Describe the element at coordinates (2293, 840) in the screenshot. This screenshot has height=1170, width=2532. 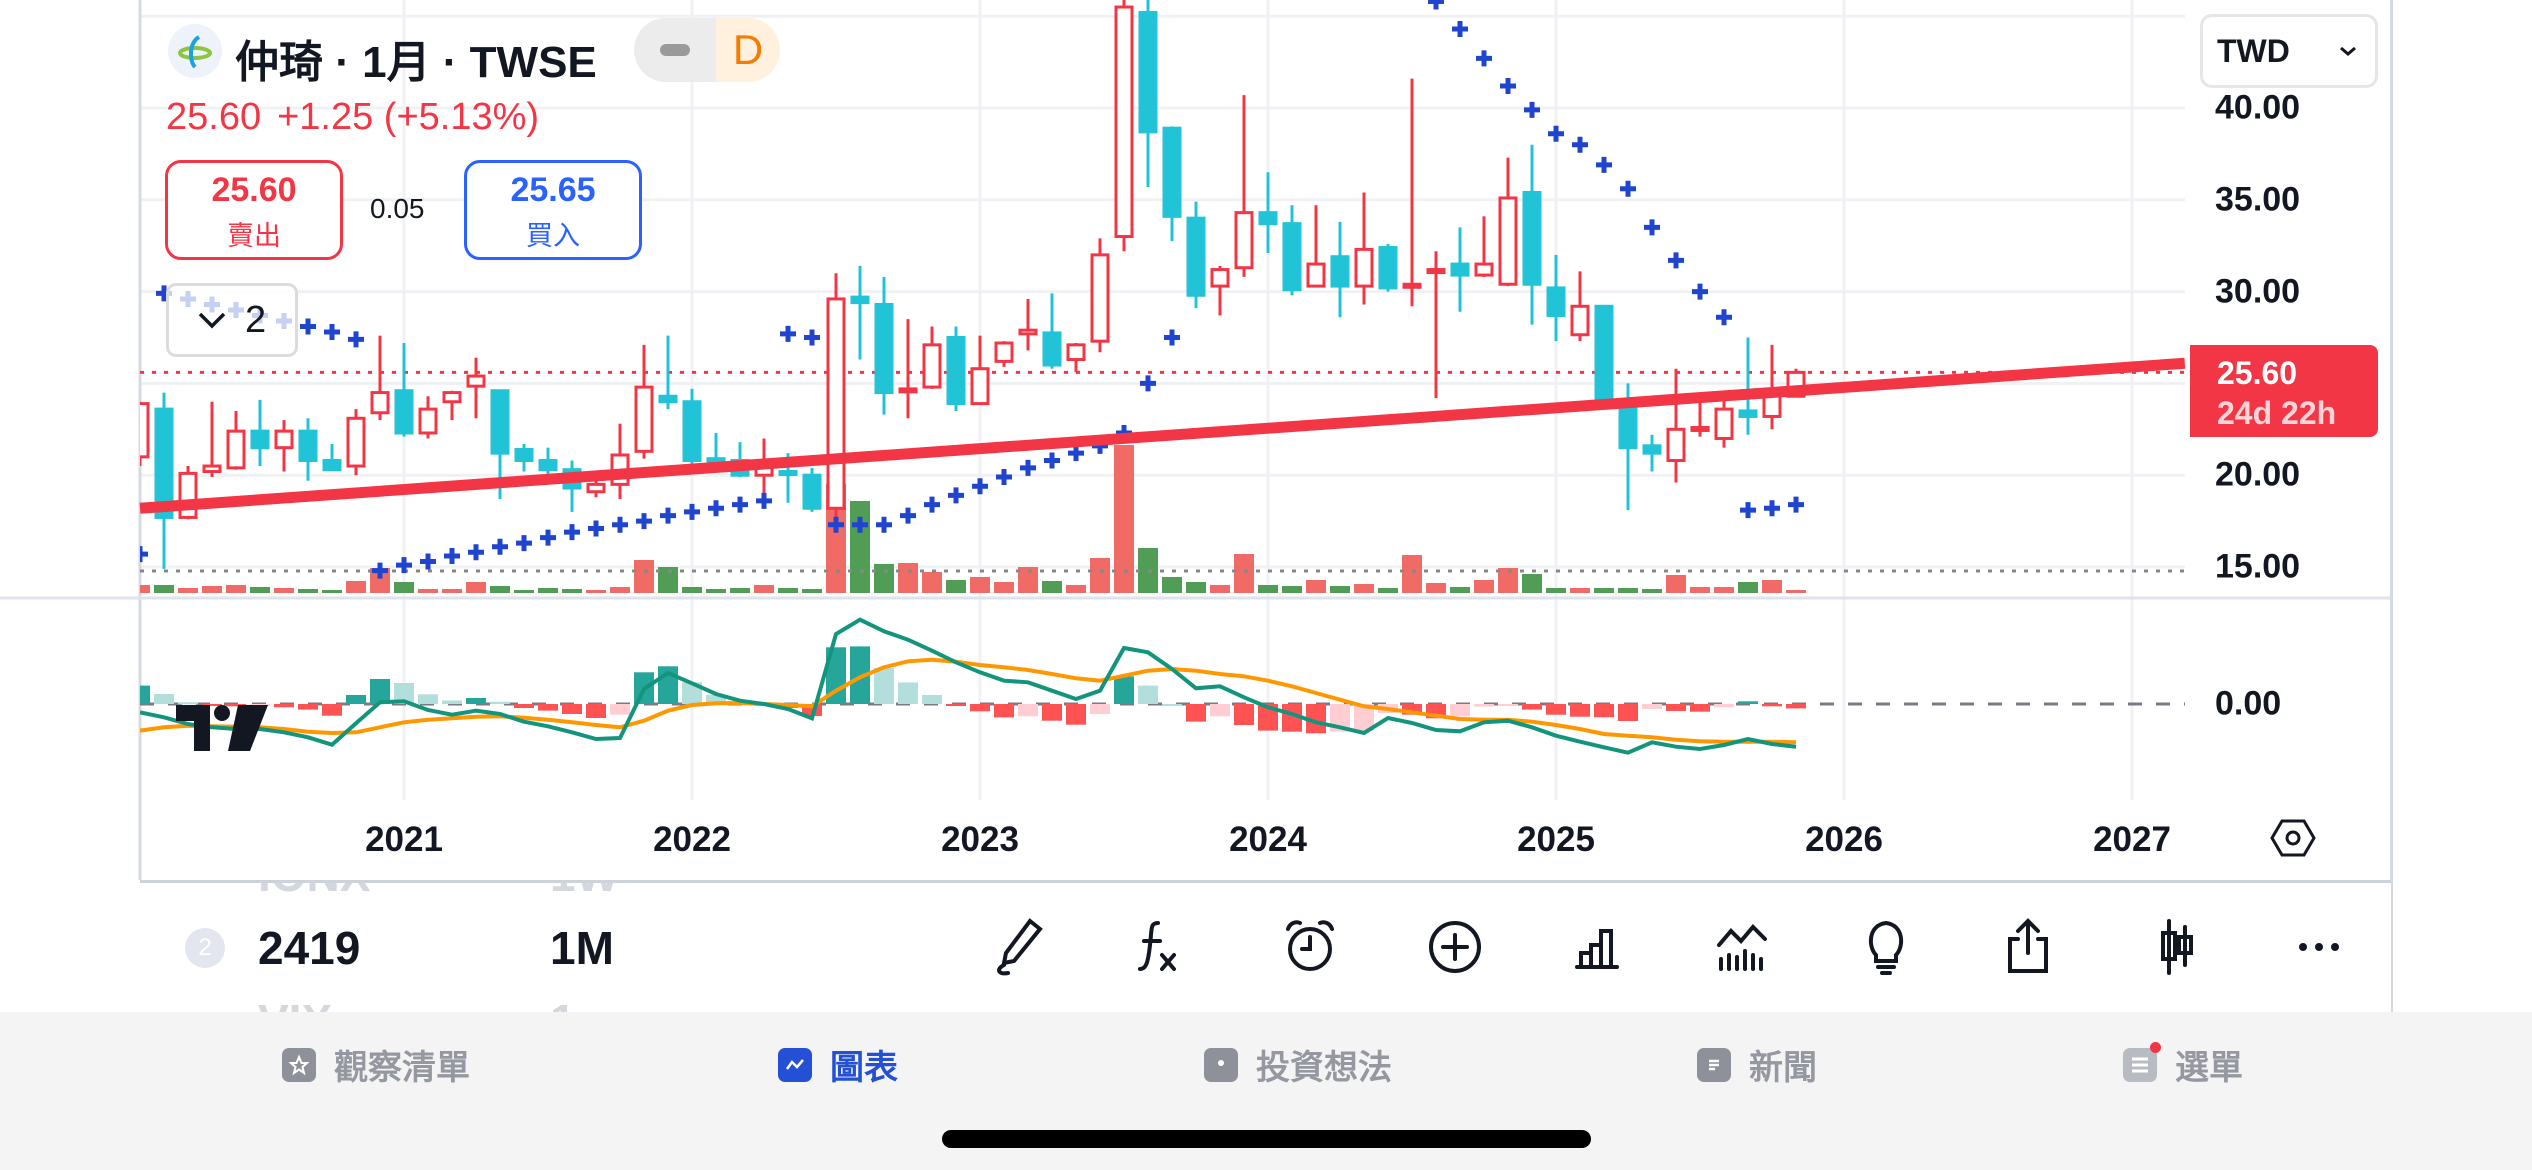
I see `chart-settings-icon` at that location.